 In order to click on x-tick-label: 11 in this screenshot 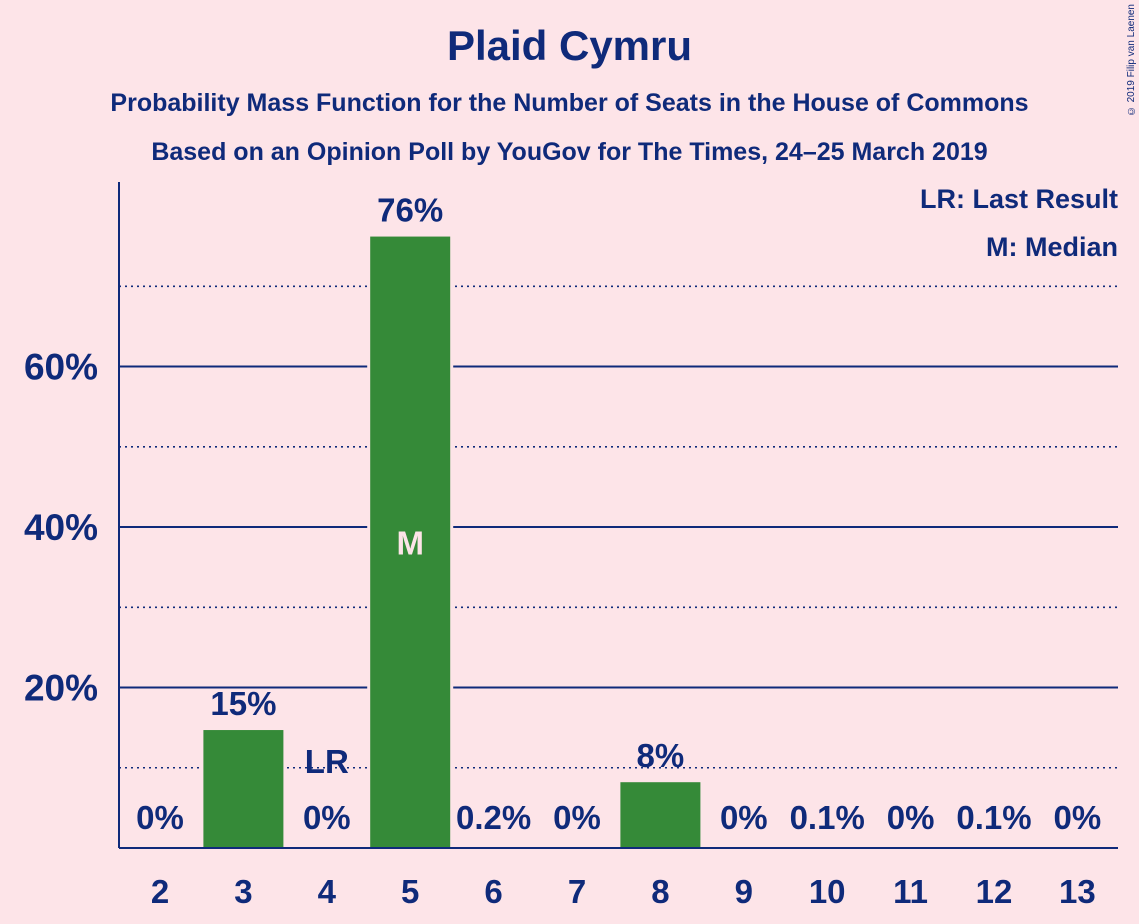, I will do `click(910, 891)`.